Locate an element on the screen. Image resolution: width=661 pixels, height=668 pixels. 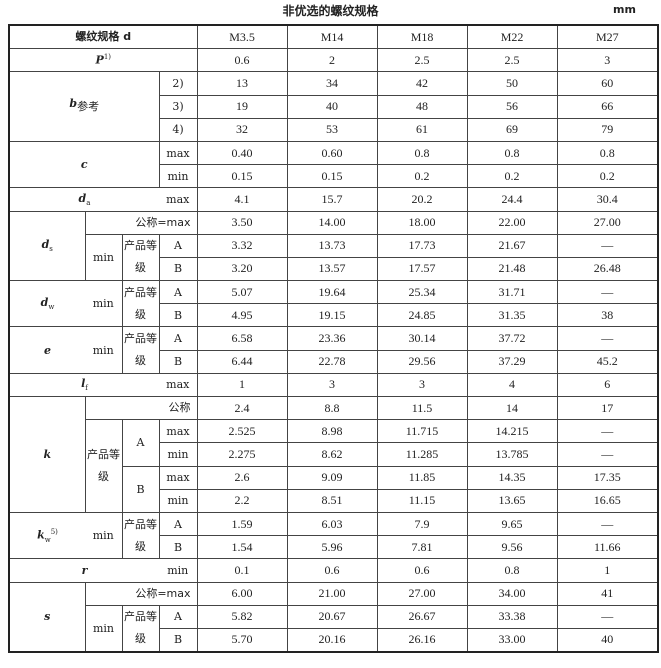
value-cell: 14.00 is located at coordinates (332, 222).